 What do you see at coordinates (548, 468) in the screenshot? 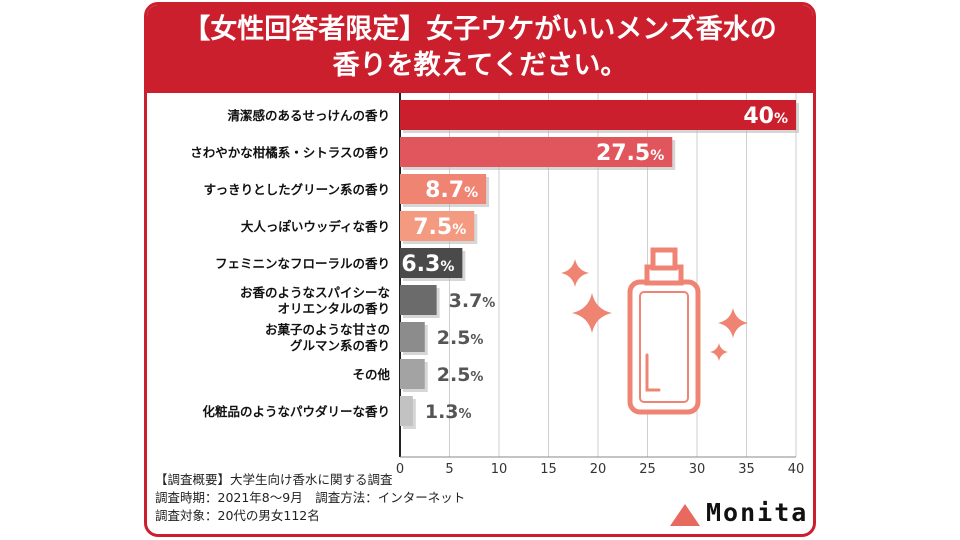
I see `x-tick-label: 15` at bounding box center [548, 468].